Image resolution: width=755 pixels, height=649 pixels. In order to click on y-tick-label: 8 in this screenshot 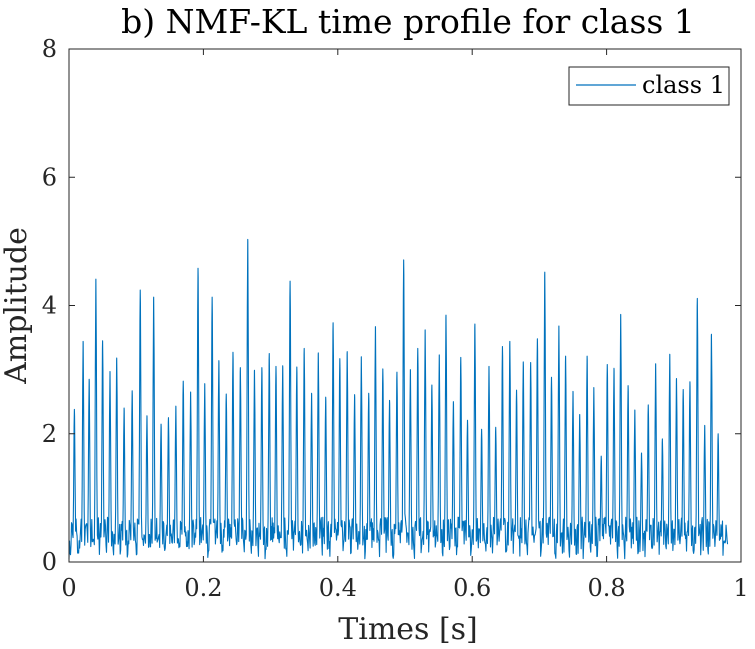, I will do `click(49, 49)`.